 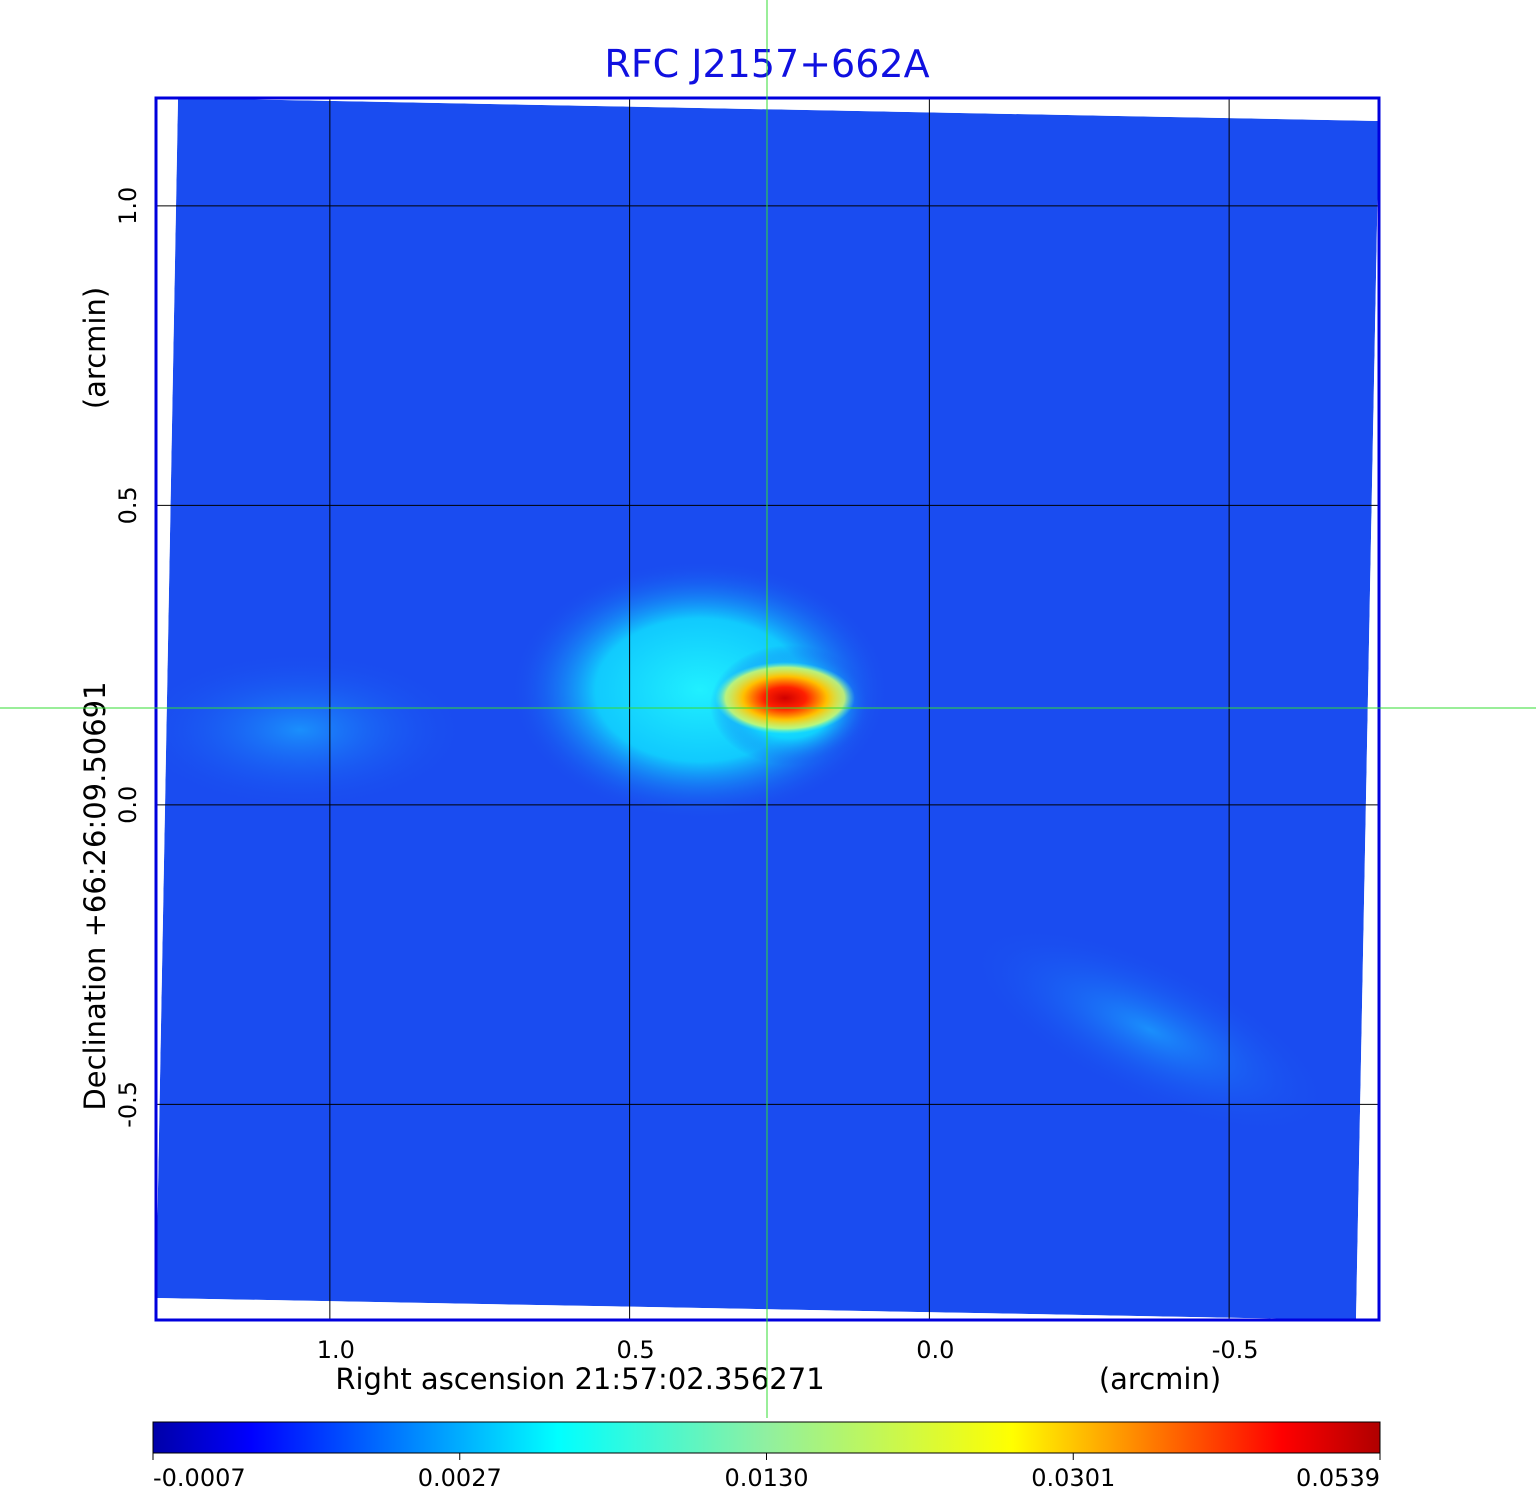 What do you see at coordinates (313, 730) in the screenshot?
I see `emission-extension-west` at bounding box center [313, 730].